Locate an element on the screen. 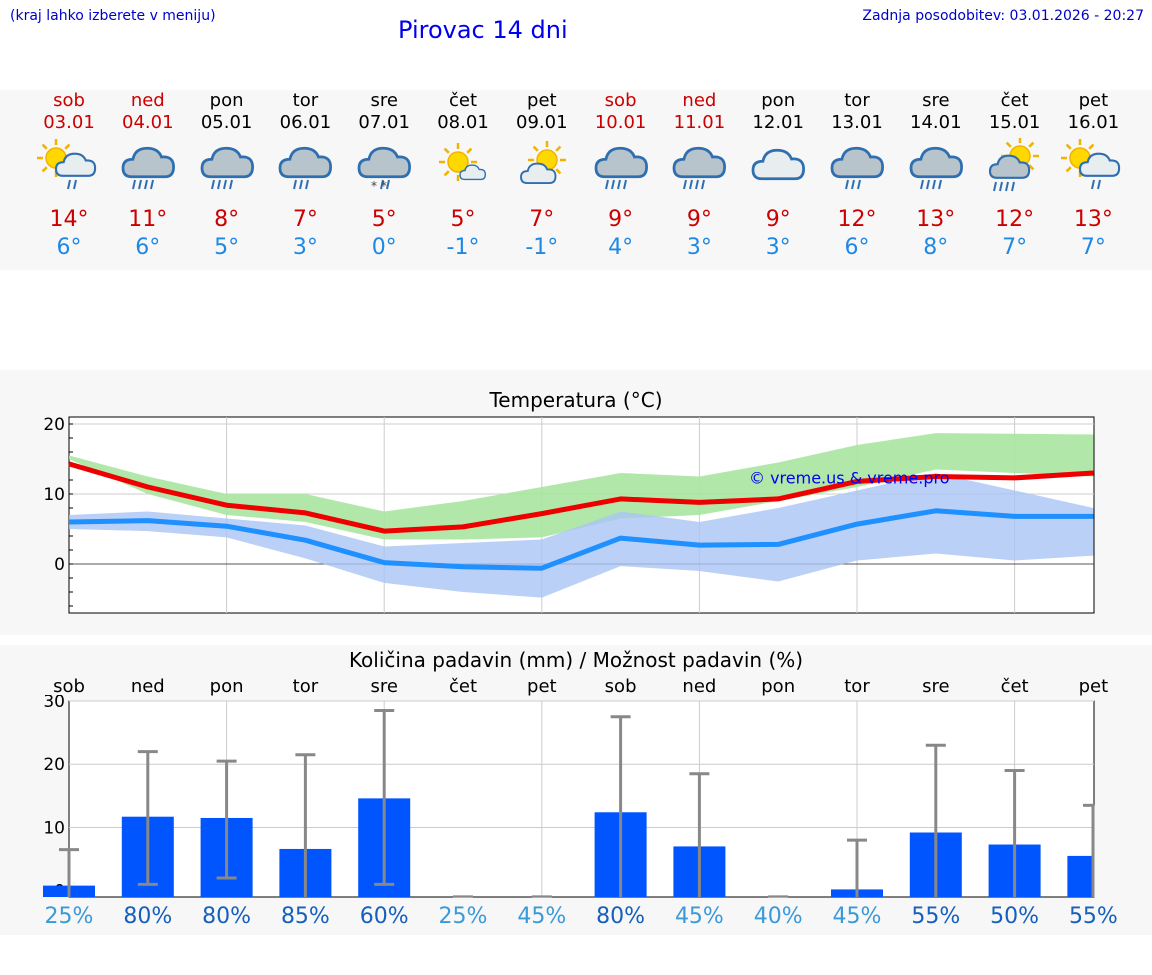 This screenshot has height=975, width=1152. day-column: čet 08.01 5° -1° is located at coordinates (463, 176).